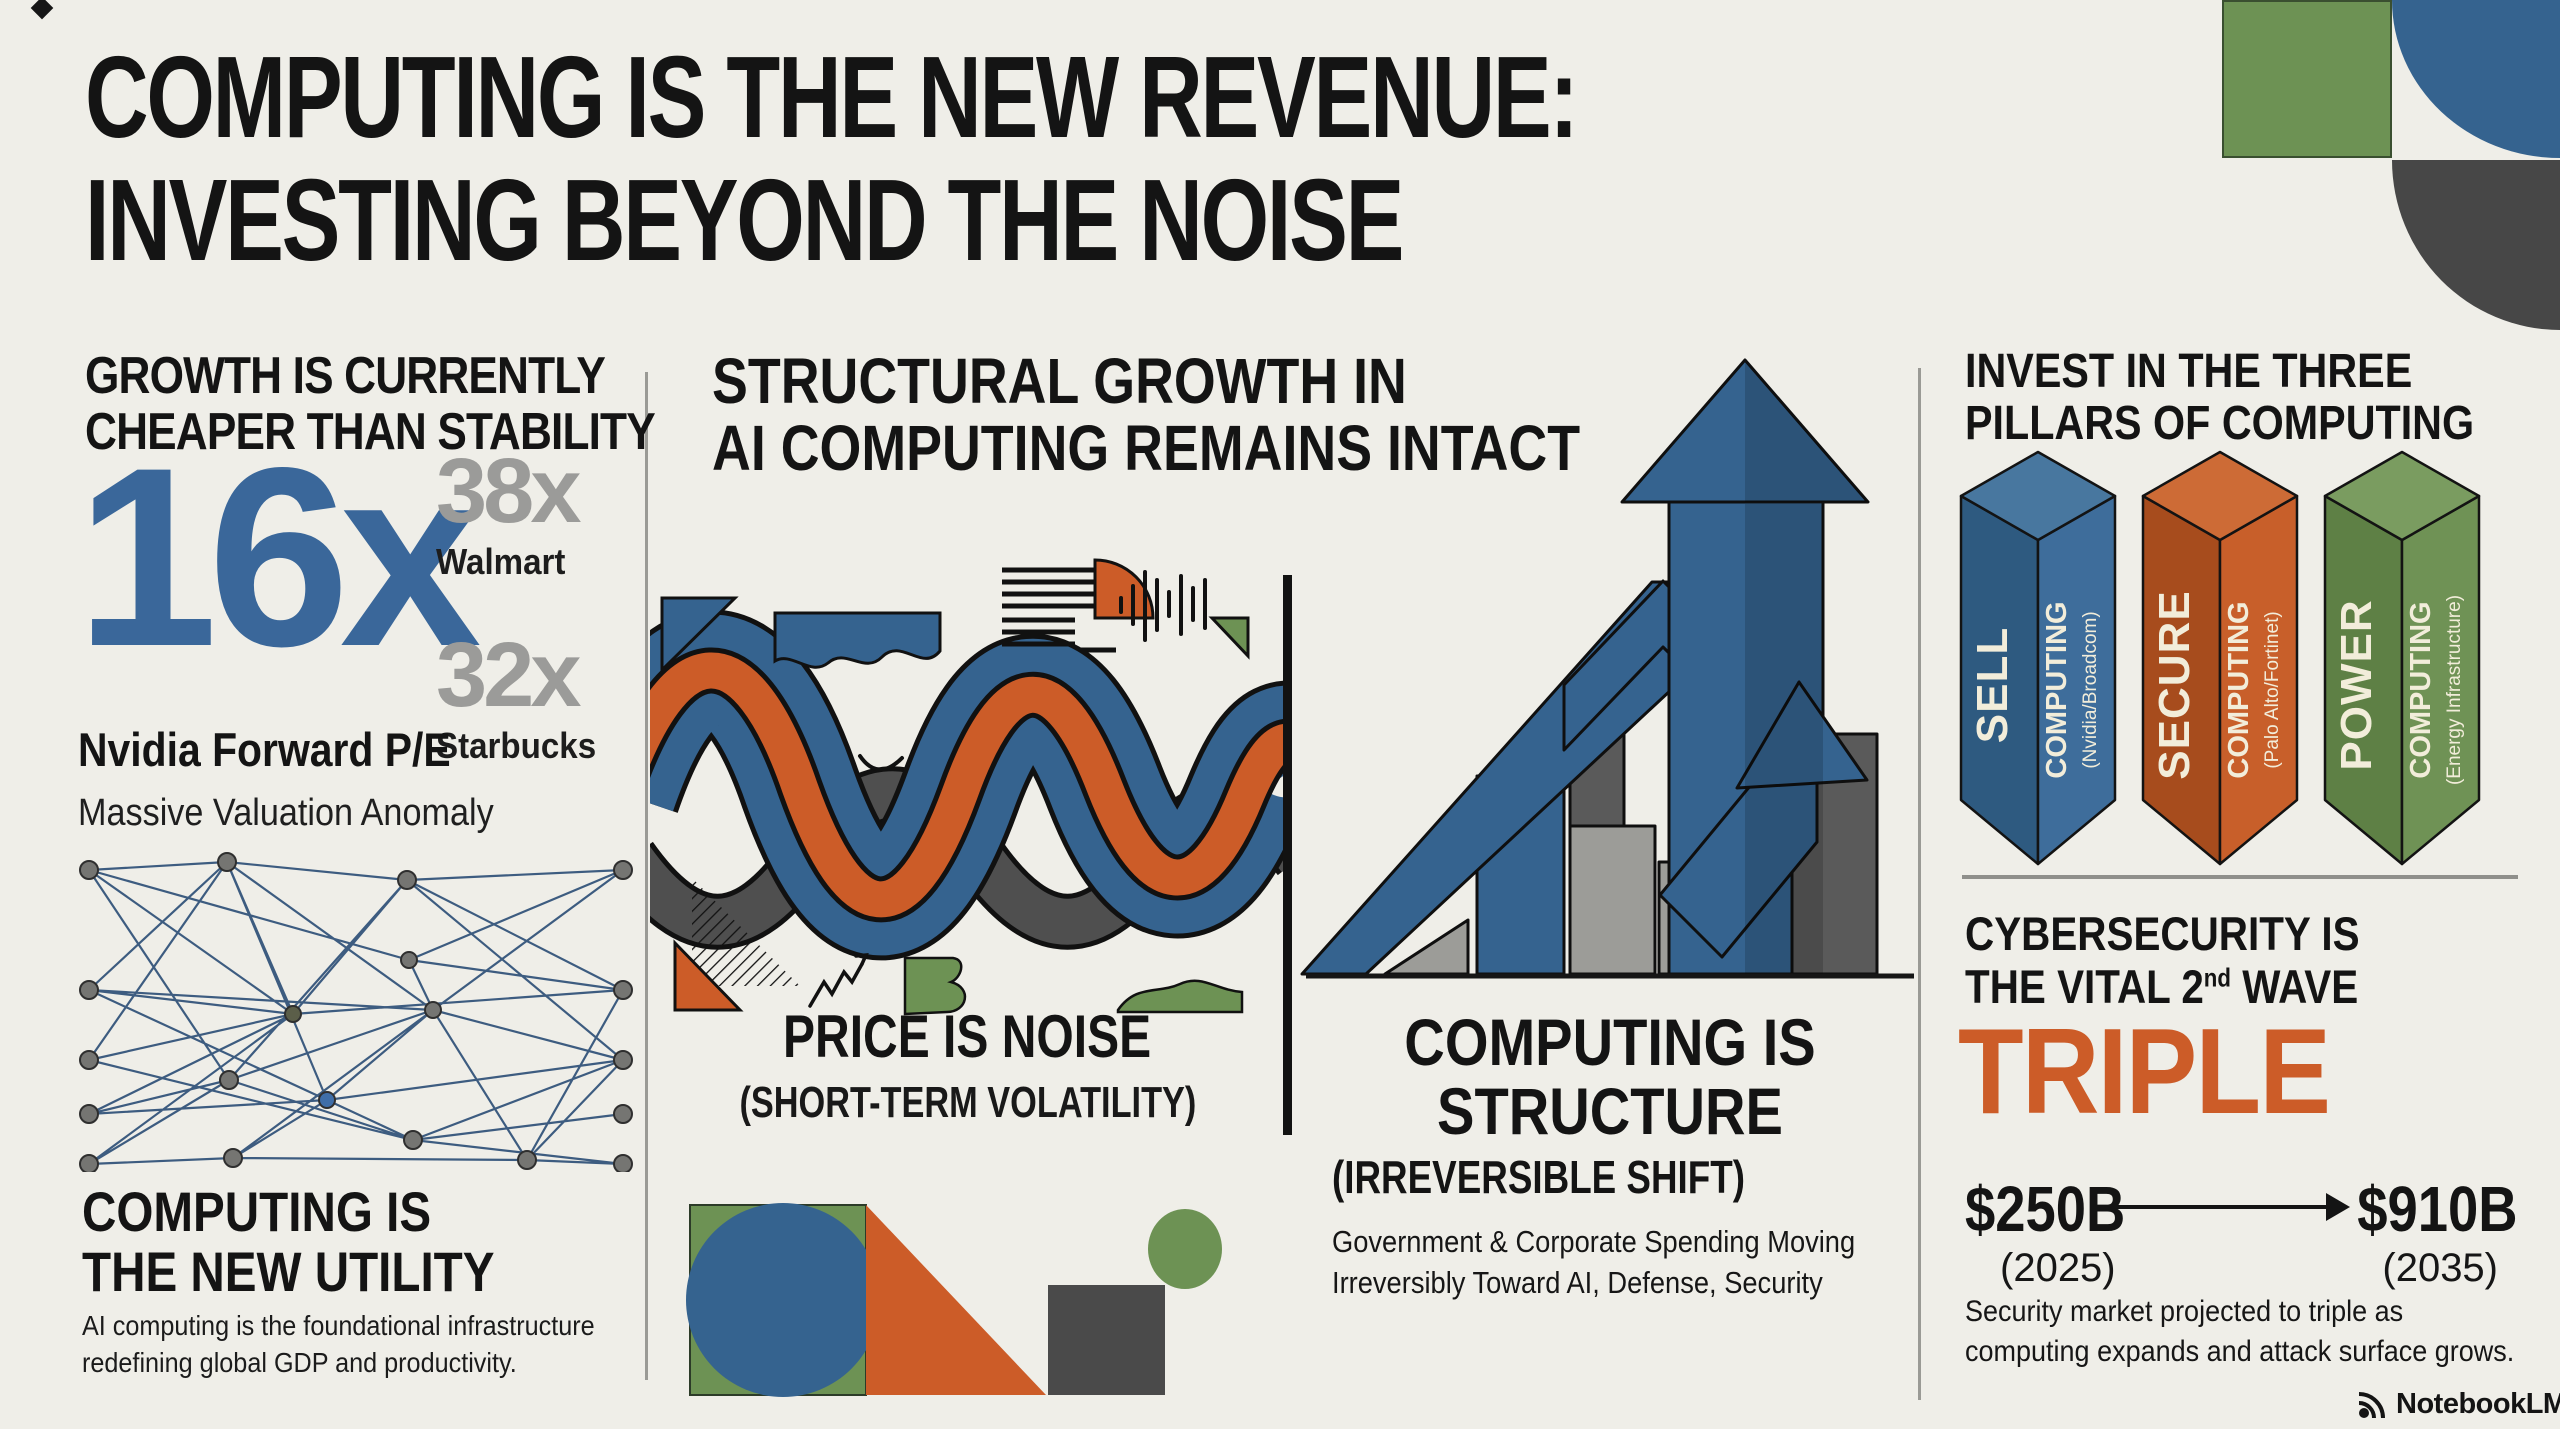 Image resolution: width=2560 pixels, height=1429 pixels. Describe the element at coordinates (1287, 855) in the screenshot. I see `divider-noise-structure` at that location.